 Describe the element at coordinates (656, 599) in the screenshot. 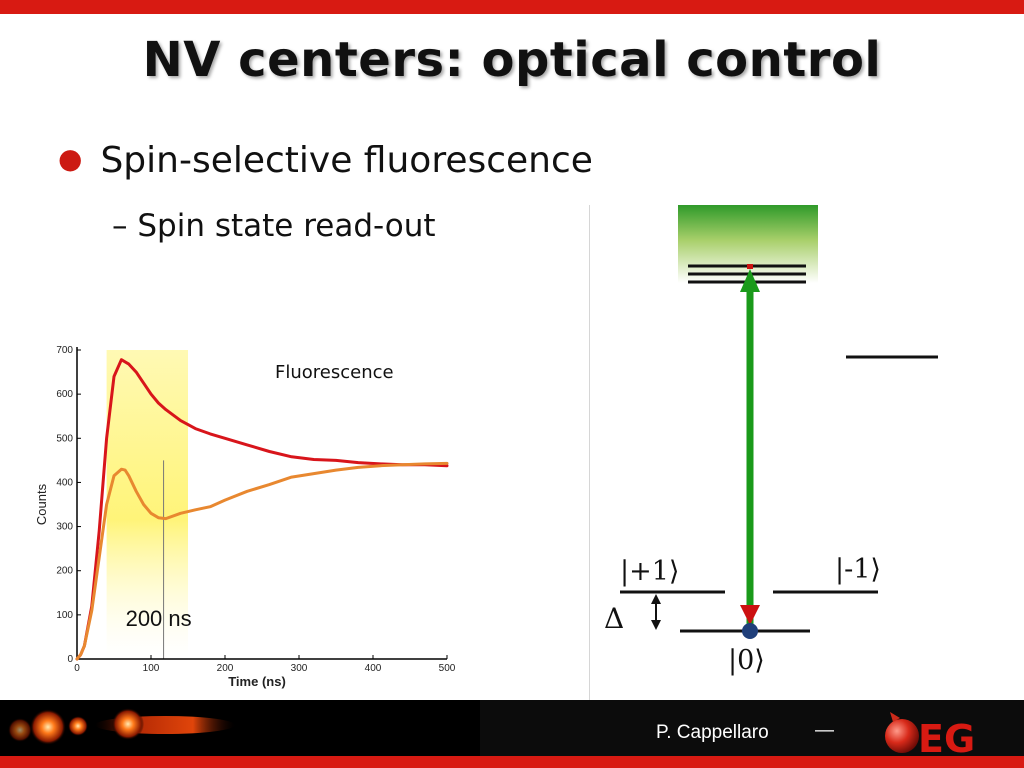

I see `delta-arrow-up-icon` at that location.